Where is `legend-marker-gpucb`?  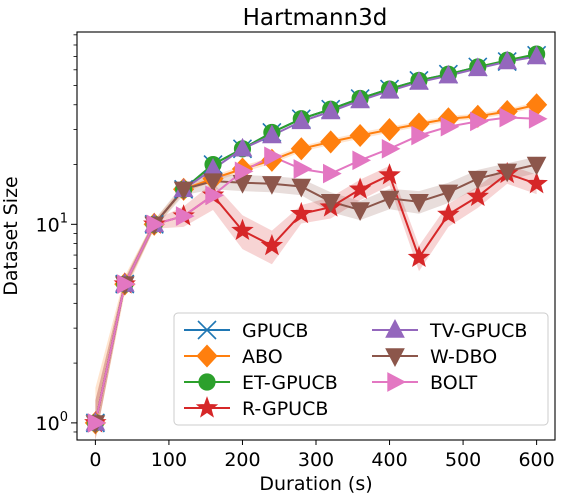 legend-marker-gpucb is located at coordinates (207, 330).